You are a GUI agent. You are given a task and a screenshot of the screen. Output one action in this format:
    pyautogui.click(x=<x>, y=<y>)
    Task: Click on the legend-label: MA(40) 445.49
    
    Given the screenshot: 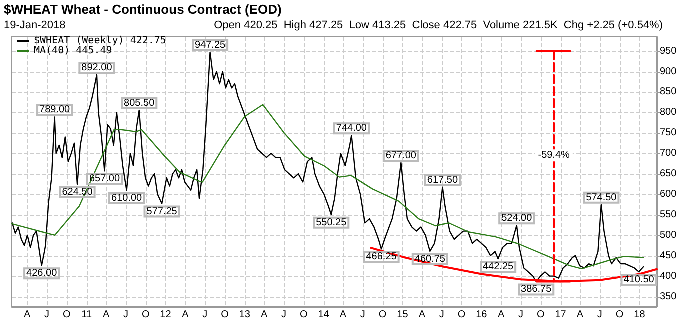 What is the action you would take?
    pyautogui.click(x=73, y=51)
    